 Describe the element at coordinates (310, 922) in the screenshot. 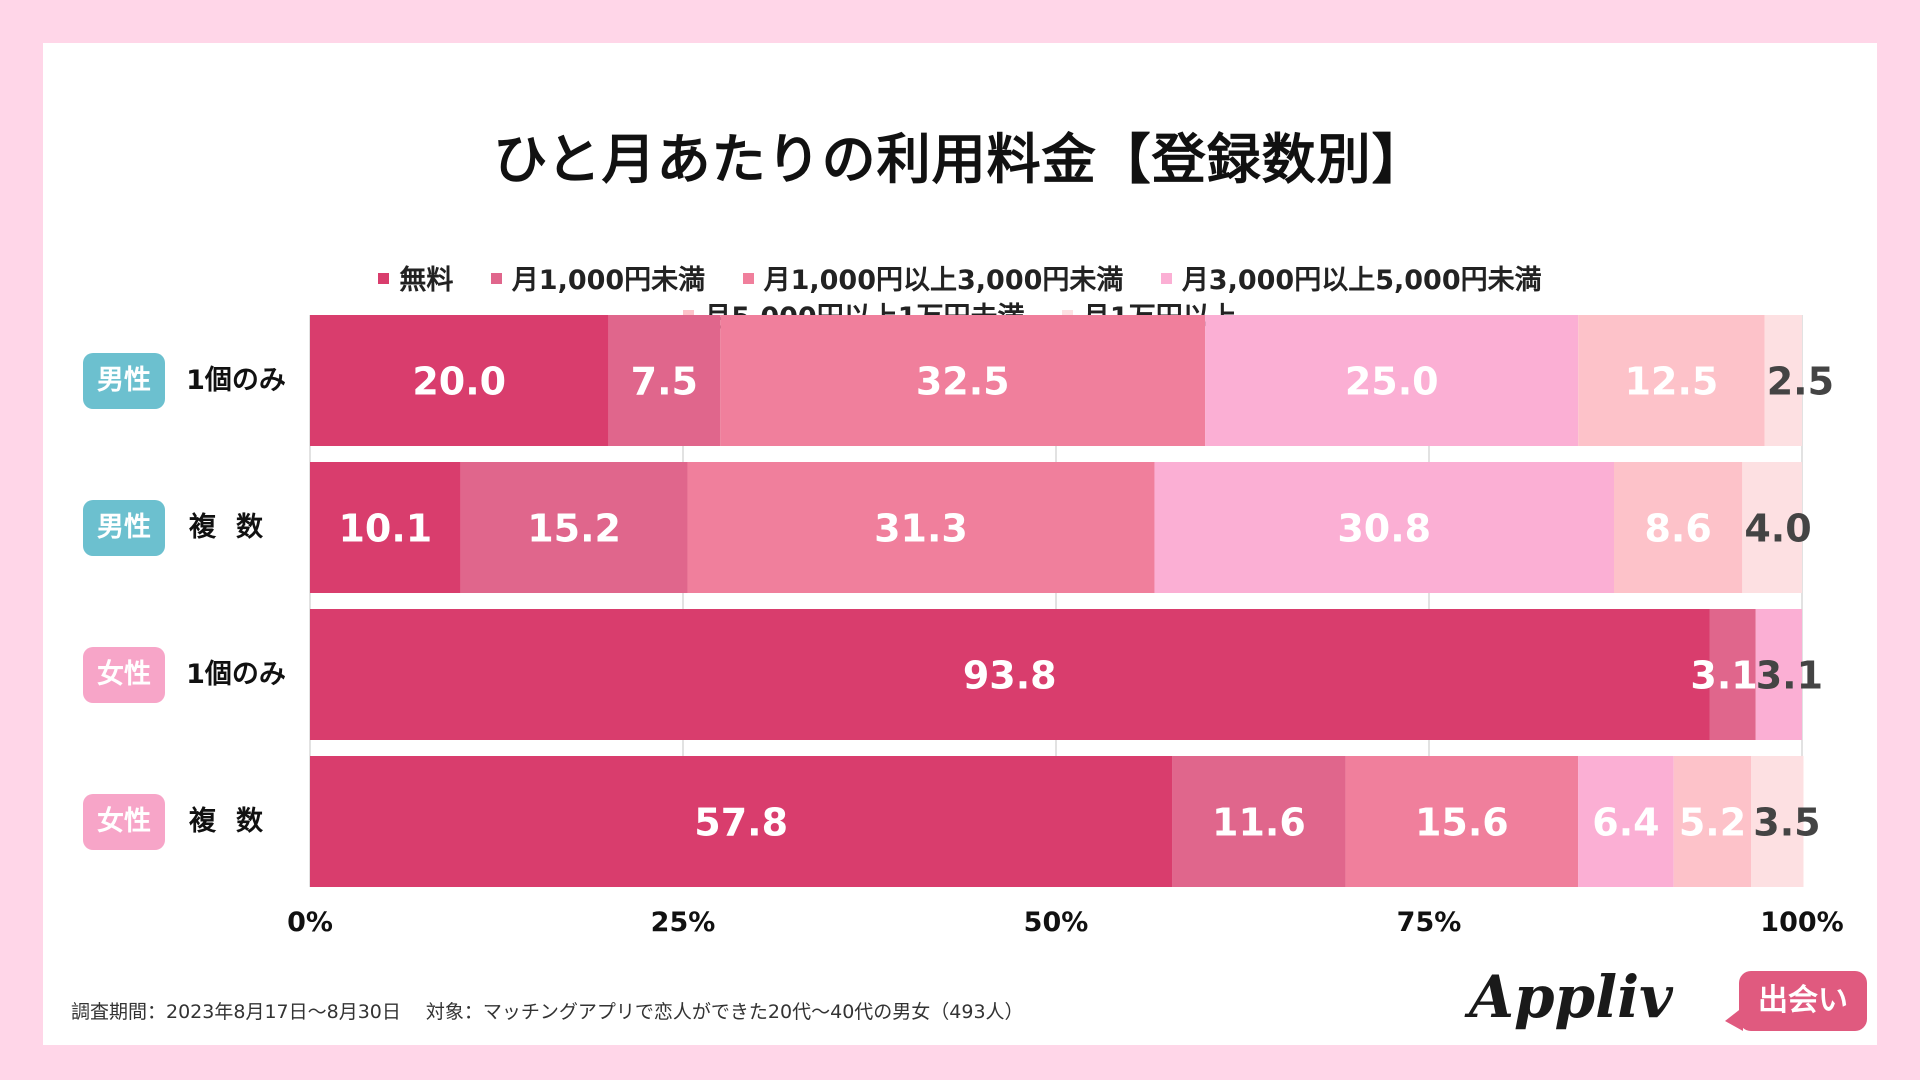

I see `x-tick-label: 0%` at that location.